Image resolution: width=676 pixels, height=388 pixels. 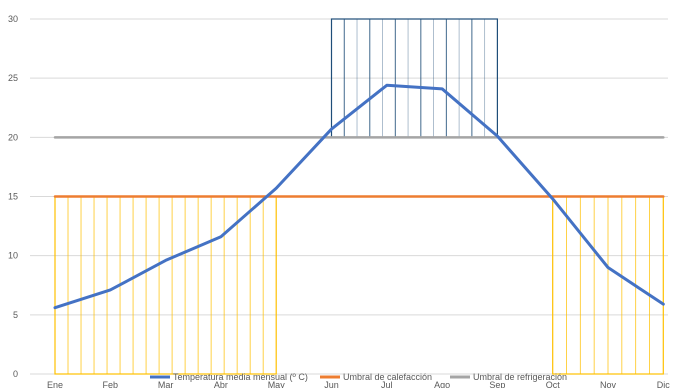 I want to click on x-tick-label: Ene, so click(x=55, y=384).